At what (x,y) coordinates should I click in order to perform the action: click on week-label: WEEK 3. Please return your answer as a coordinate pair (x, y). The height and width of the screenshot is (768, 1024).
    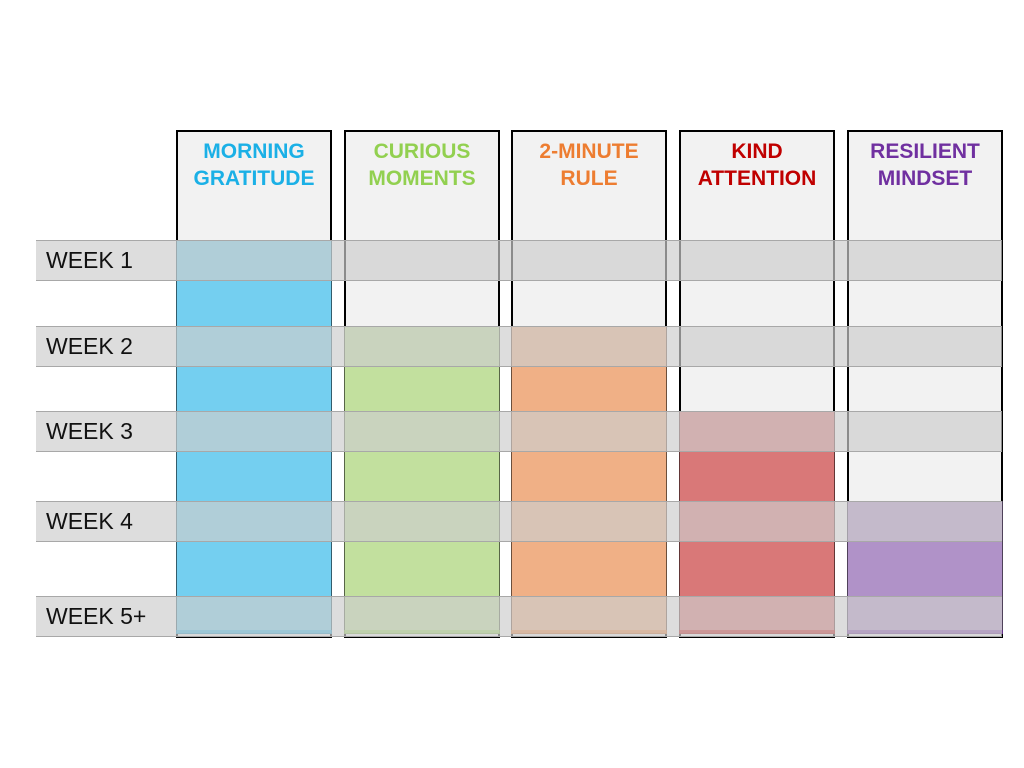
    Looking at the image, I should click on (89, 431).